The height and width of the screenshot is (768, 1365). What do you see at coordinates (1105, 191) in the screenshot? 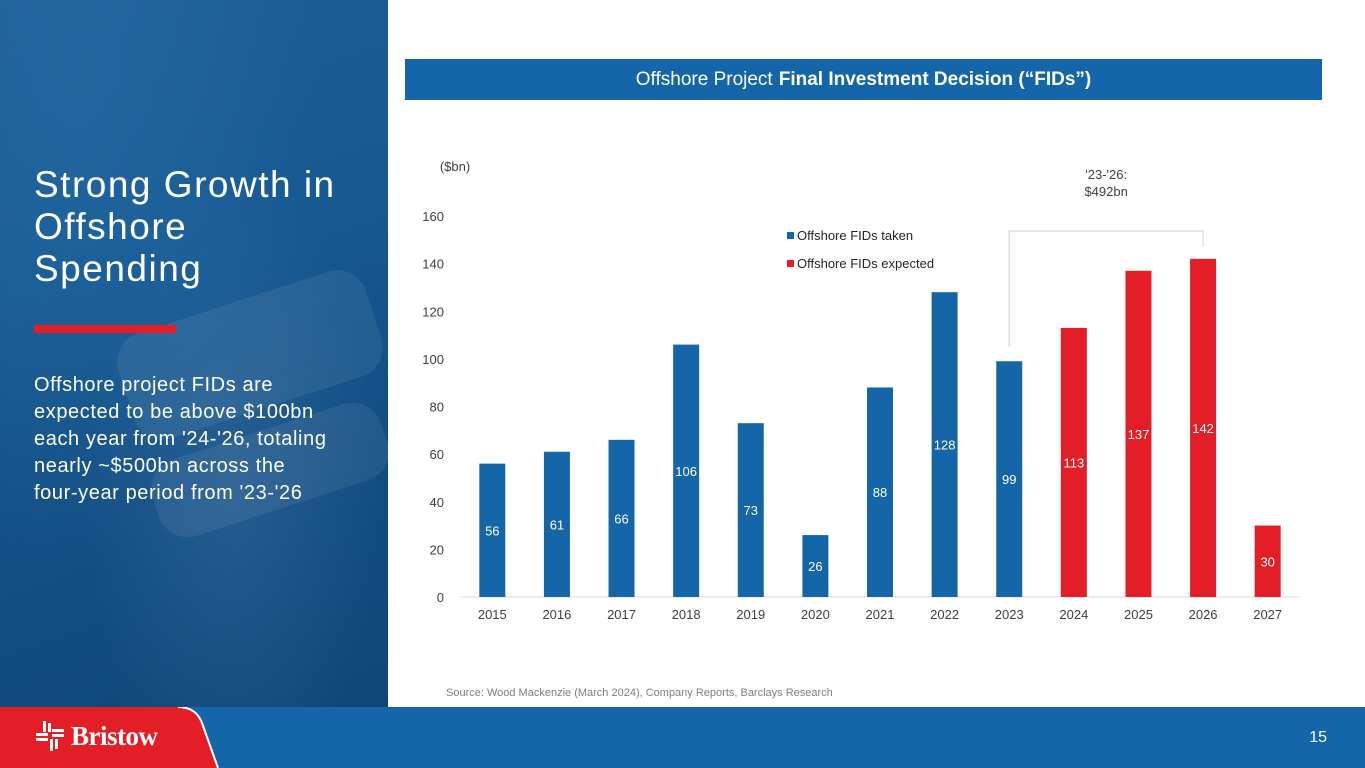
I see `annotation-label-total: $492bn` at bounding box center [1105, 191].